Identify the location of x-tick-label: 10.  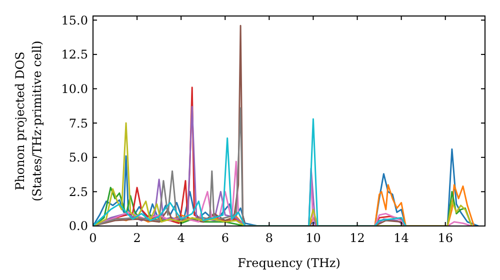
(313, 238).